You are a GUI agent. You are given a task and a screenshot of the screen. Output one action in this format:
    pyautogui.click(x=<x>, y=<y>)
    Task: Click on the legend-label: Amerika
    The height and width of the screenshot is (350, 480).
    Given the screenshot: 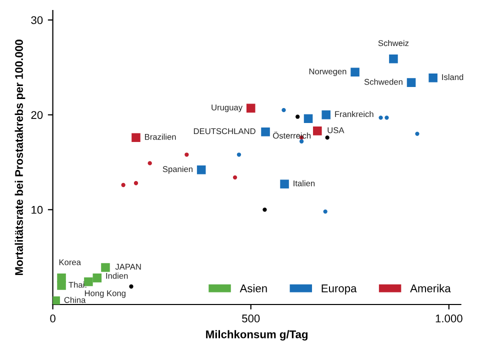 What is the action you would take?
    pyautogui.click(x=430, y=288)
    